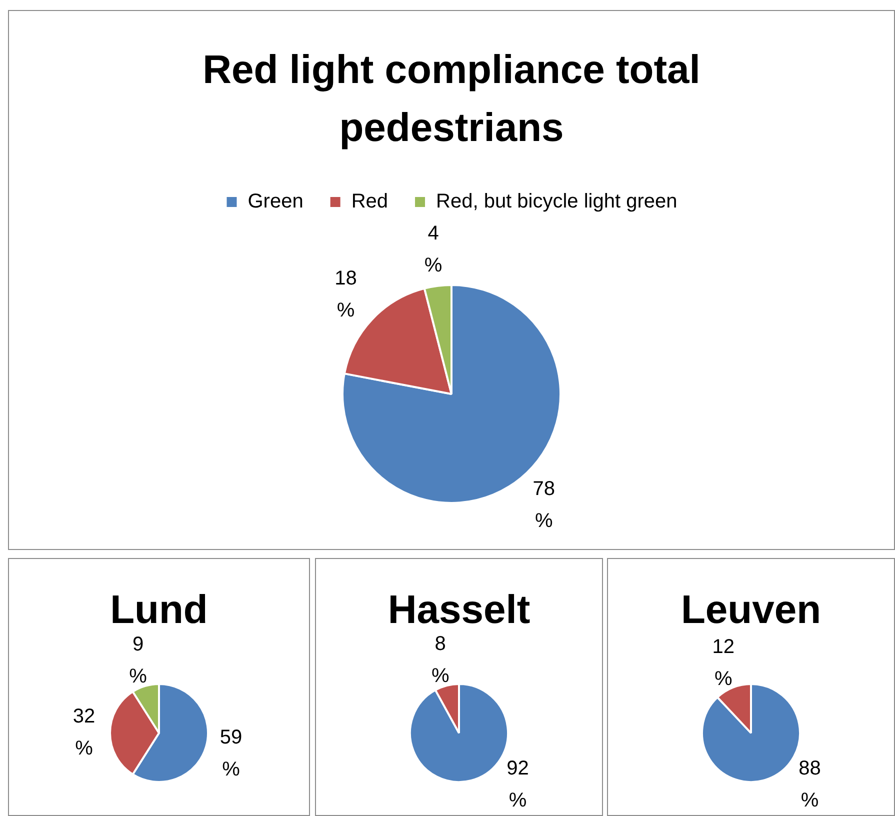  Describe the element at coordinates (452, 99) in the screenshot. I see `chart-title: Red light compliance total pedestrians` at that location.